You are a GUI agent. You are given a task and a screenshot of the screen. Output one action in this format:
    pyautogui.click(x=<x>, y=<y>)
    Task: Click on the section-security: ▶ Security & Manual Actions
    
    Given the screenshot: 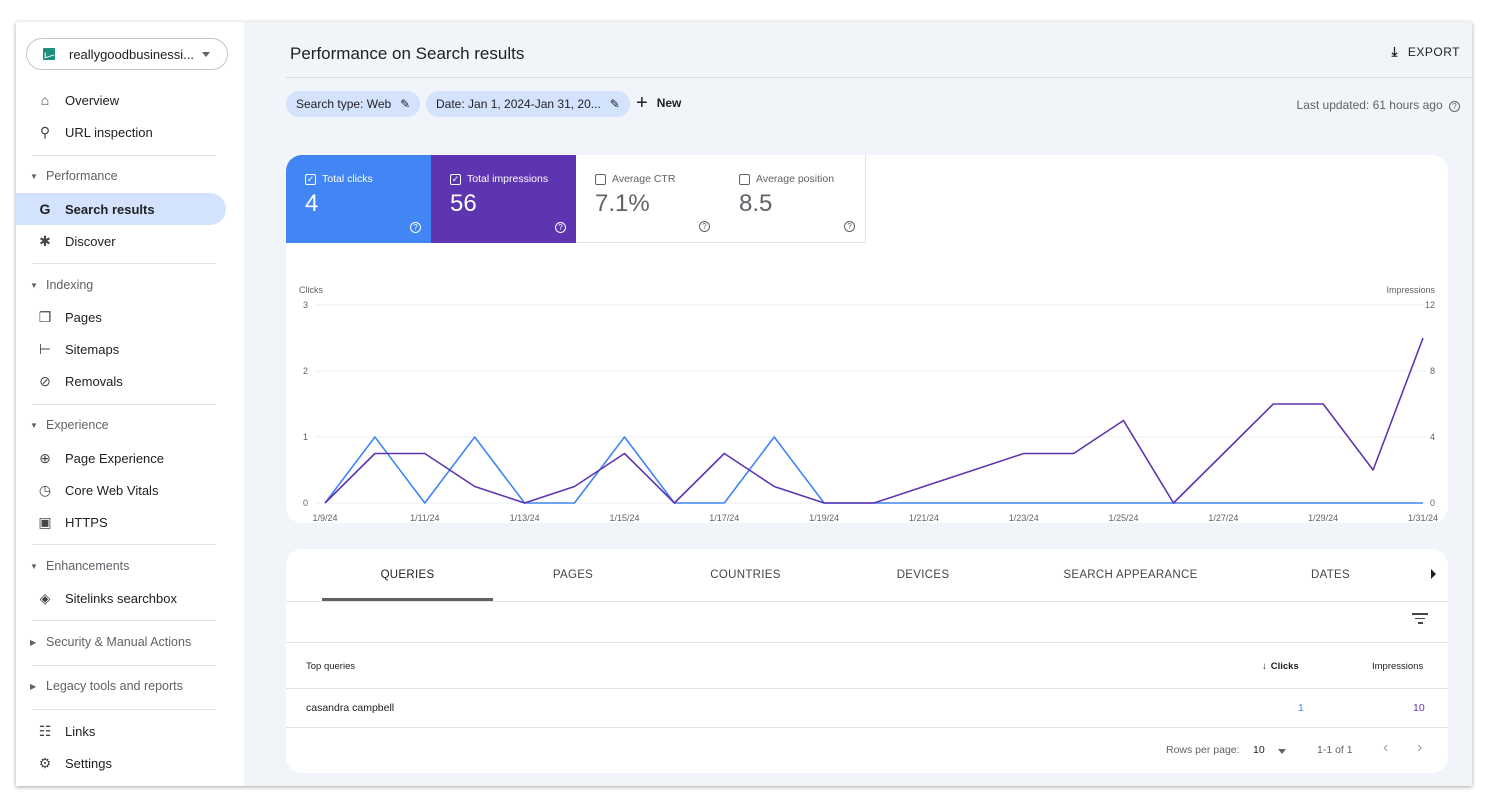 What is the action you would take?
    pyautogui.click(x=121, y=642)
    